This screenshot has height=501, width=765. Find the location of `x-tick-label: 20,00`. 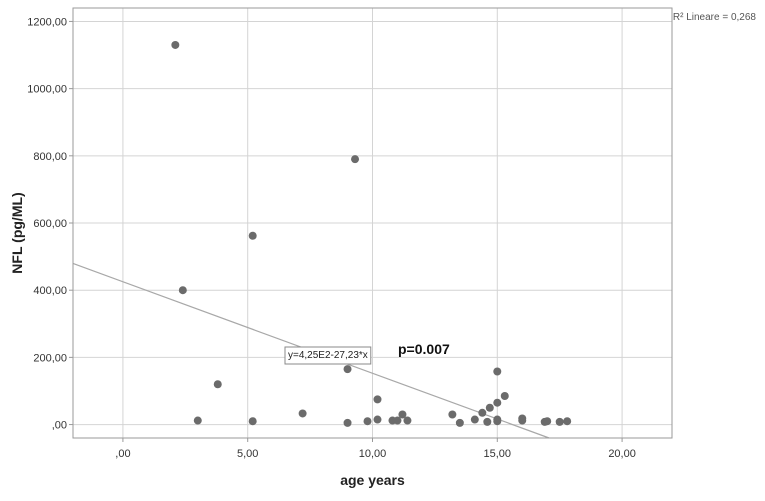

x-tick-label: 20,00 is located at coordinates (622, 454).